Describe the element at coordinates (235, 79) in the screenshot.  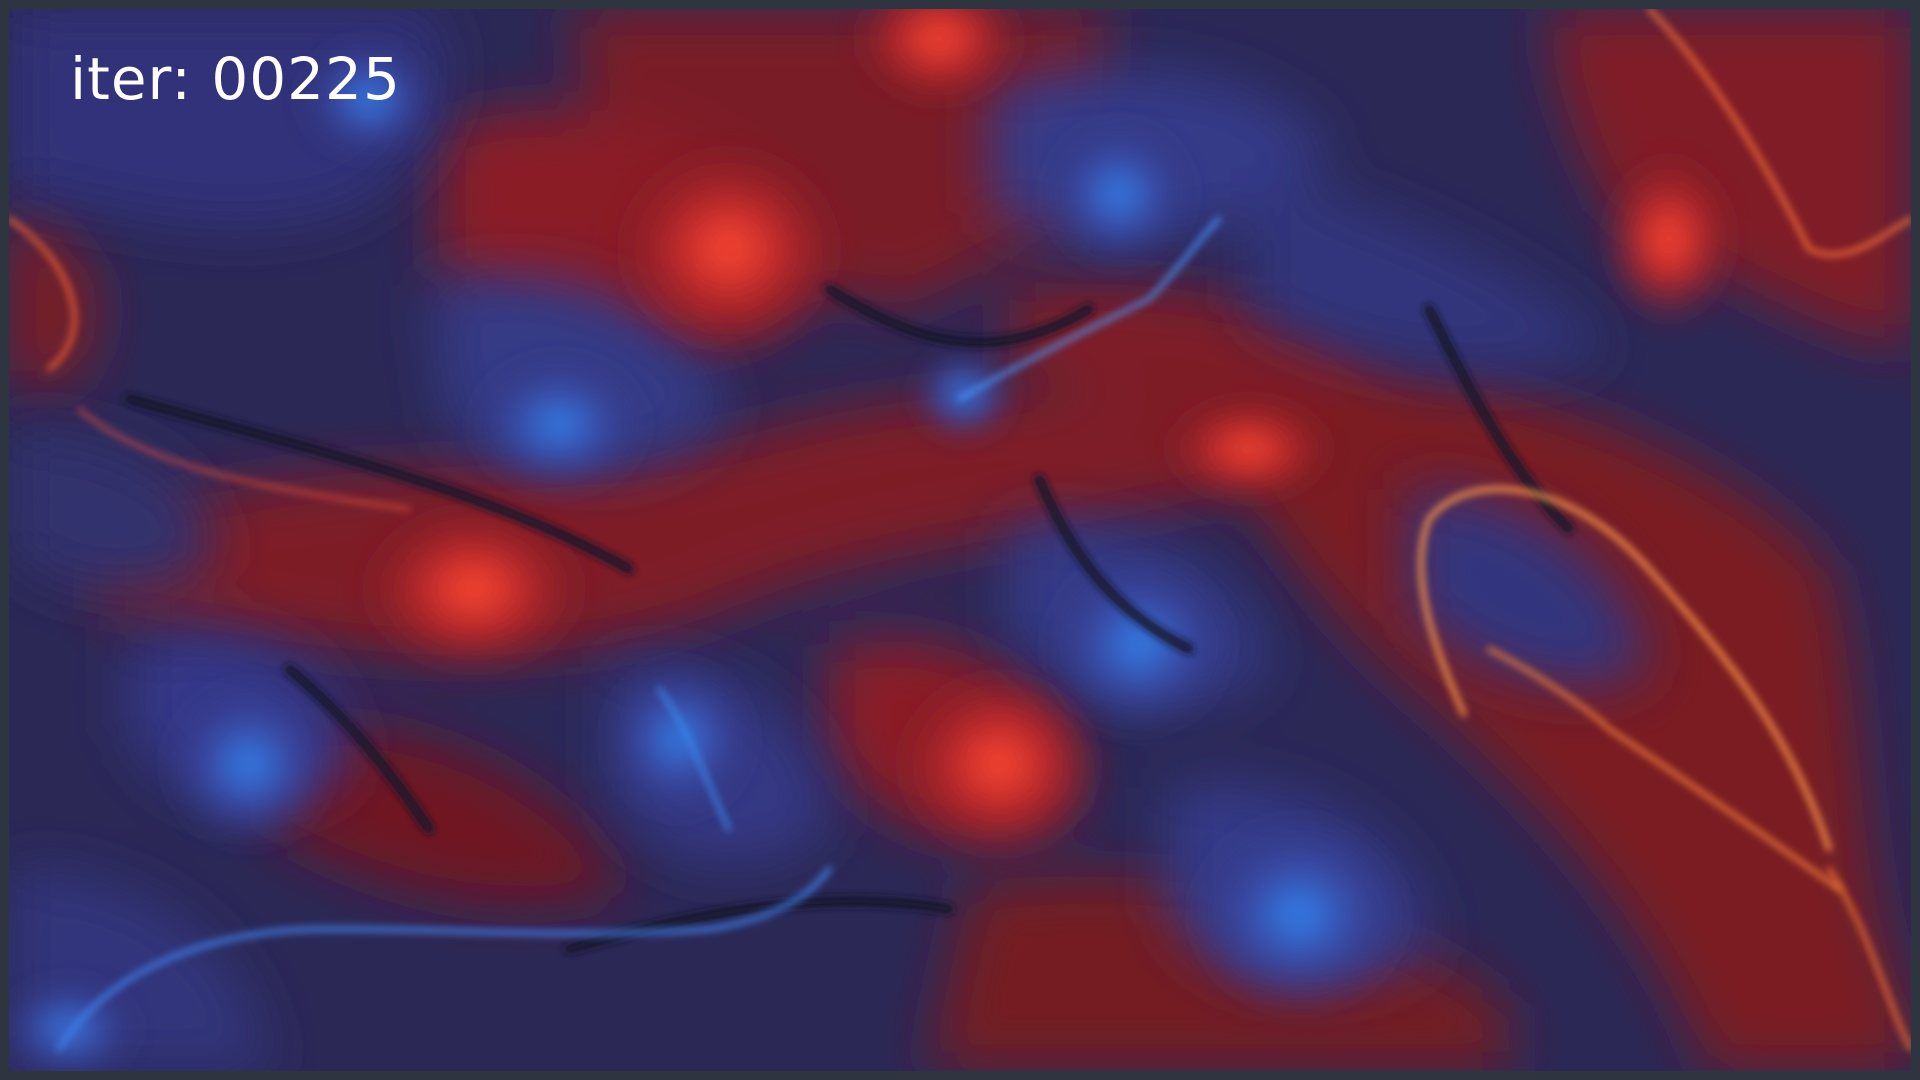
I see `iteration-counter-label: iter: 00225` at that location.